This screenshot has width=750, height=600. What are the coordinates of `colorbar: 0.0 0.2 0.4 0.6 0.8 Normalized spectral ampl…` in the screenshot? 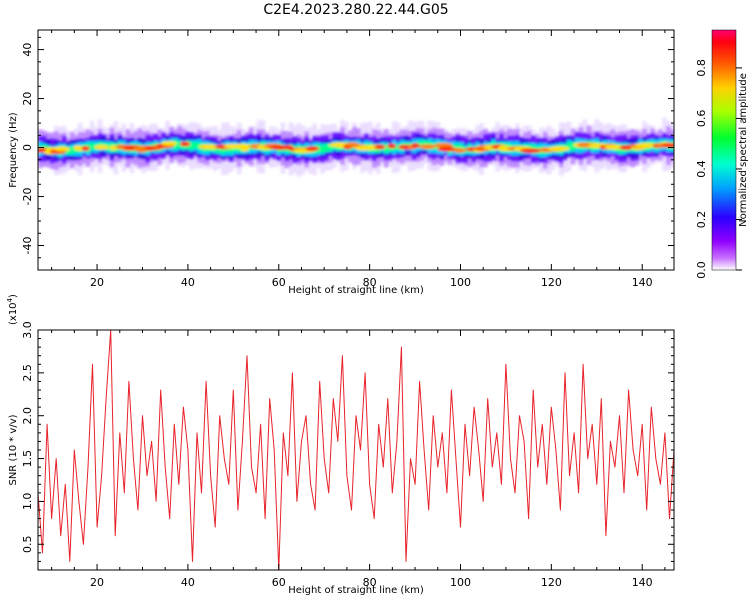 It's located at (722, 154).